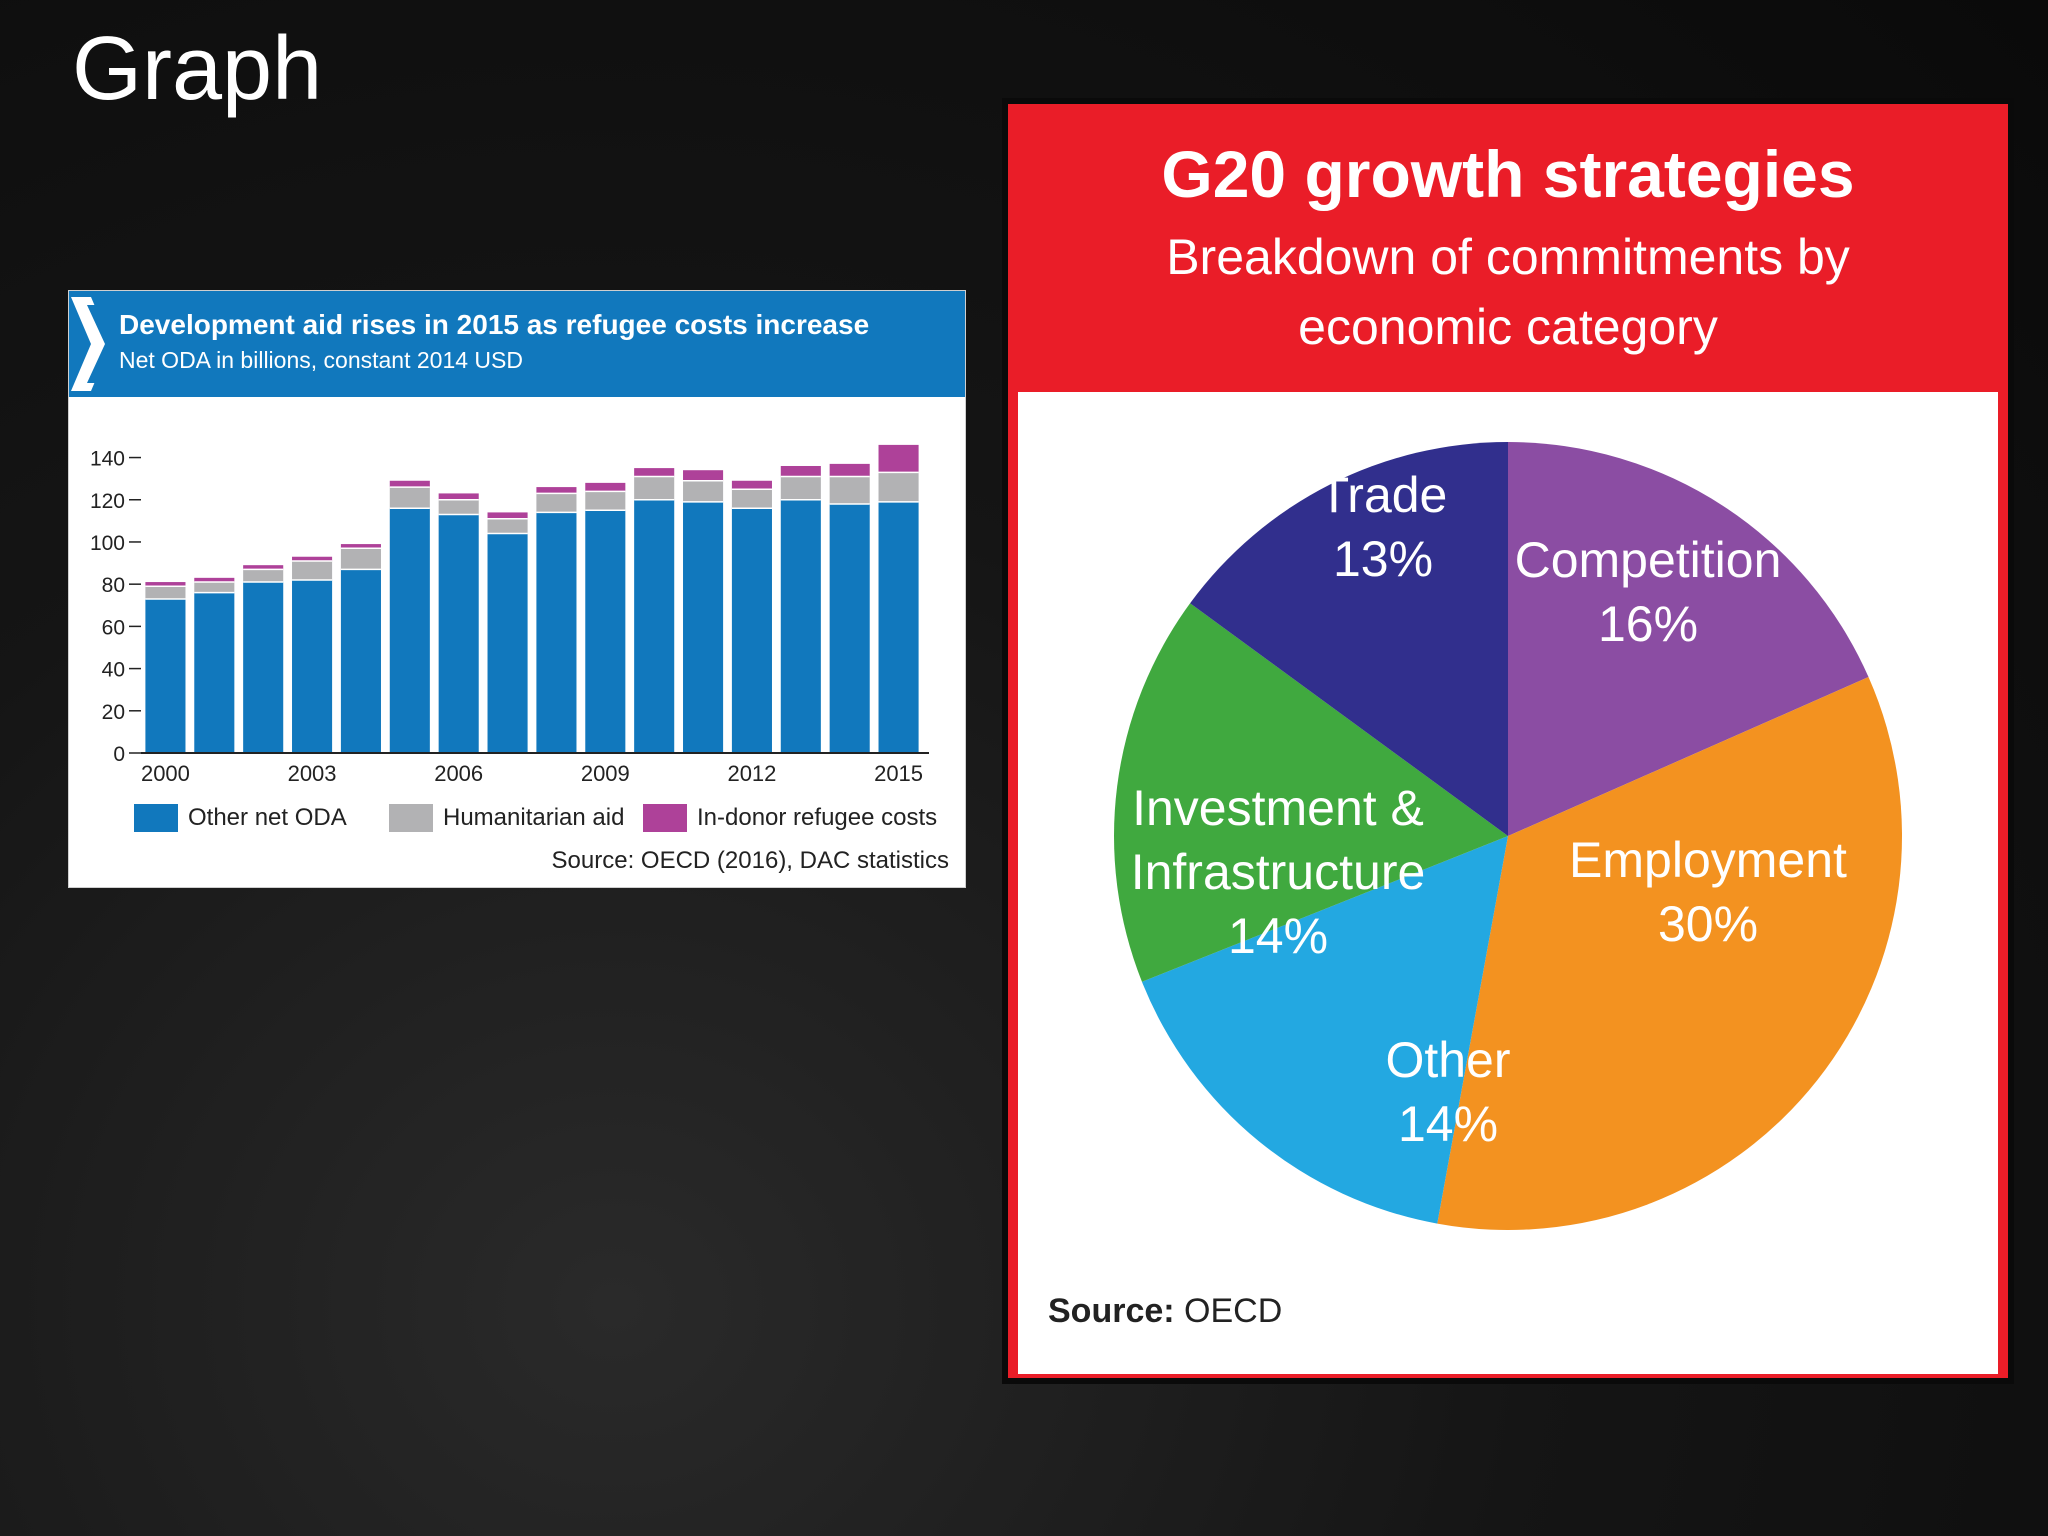 The height and width of the screenshot is (1536, 2048). I want to click on bar-other-net-oda-2002, so click(263, 667).